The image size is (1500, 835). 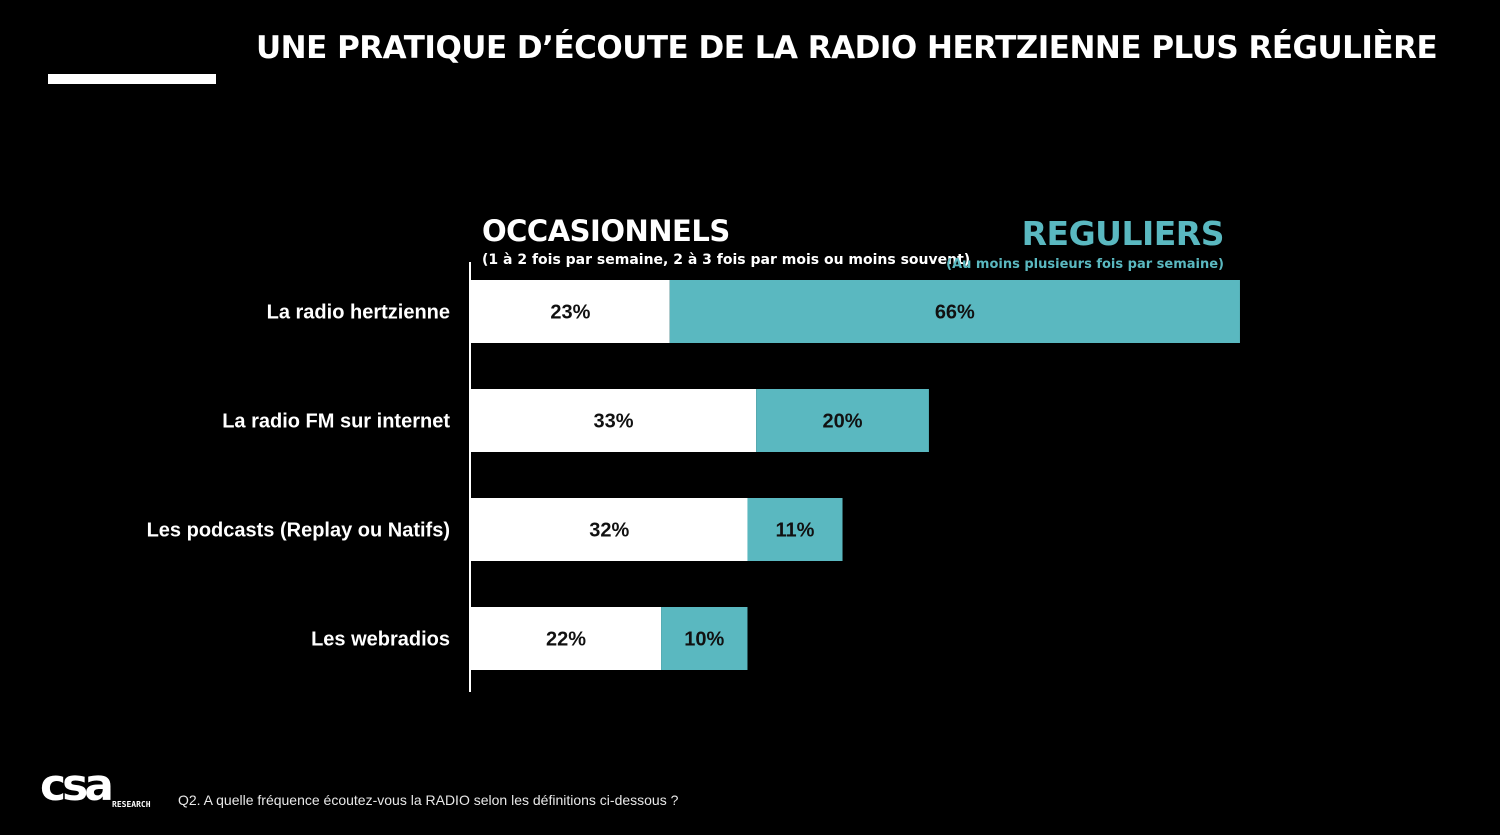 I want to click on logo-text: csa, so click(x=77, y=785).